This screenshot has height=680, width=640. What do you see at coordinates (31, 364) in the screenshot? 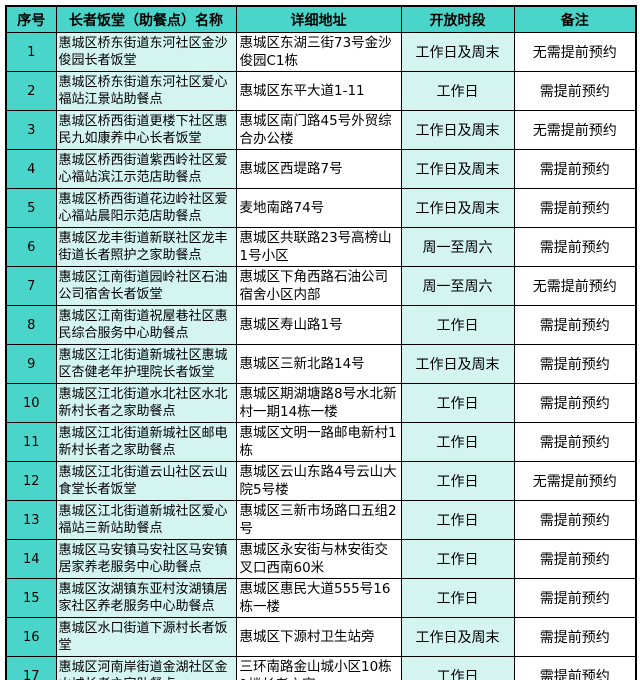
I see `cell-index: 9` at bounding box center [31, 364].